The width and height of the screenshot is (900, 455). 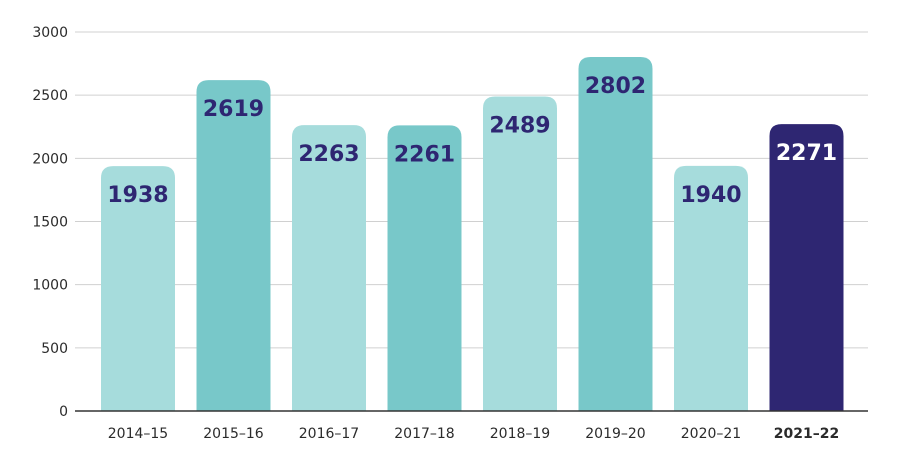 I want to click on data-label: 2263, so click(x=328, y=154).